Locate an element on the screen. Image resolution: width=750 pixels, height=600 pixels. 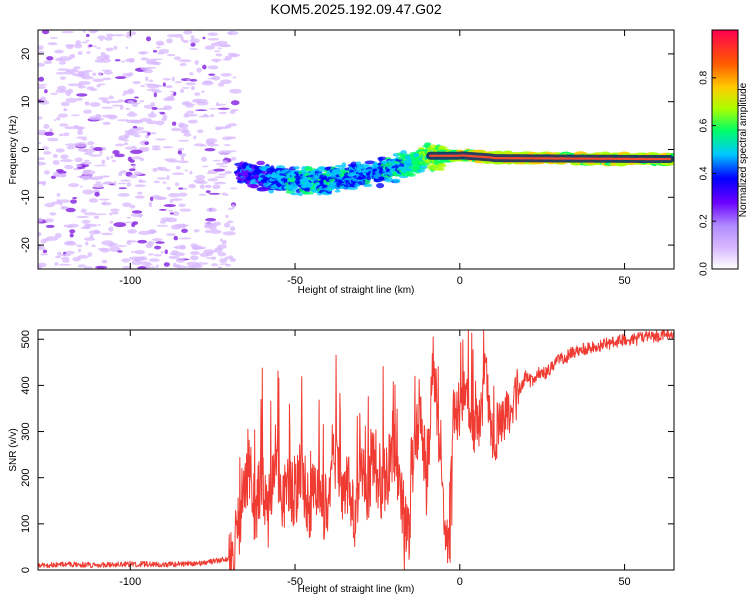
snr-y-tick-label: 200 is located at coordinates (26, 478).